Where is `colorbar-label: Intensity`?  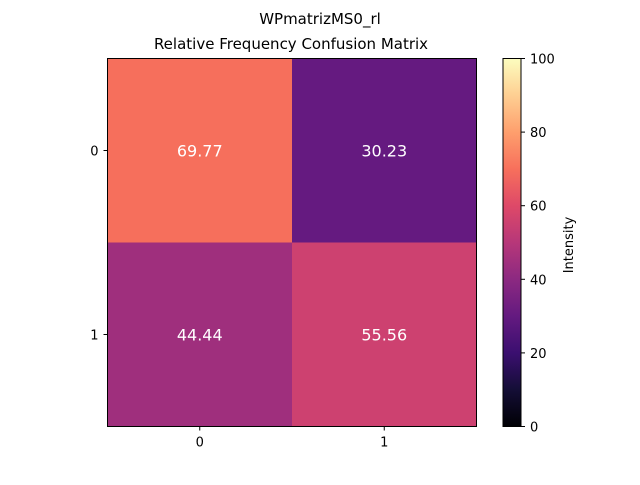
colorbar-label: Intensity is located at coordinates (569, 244).